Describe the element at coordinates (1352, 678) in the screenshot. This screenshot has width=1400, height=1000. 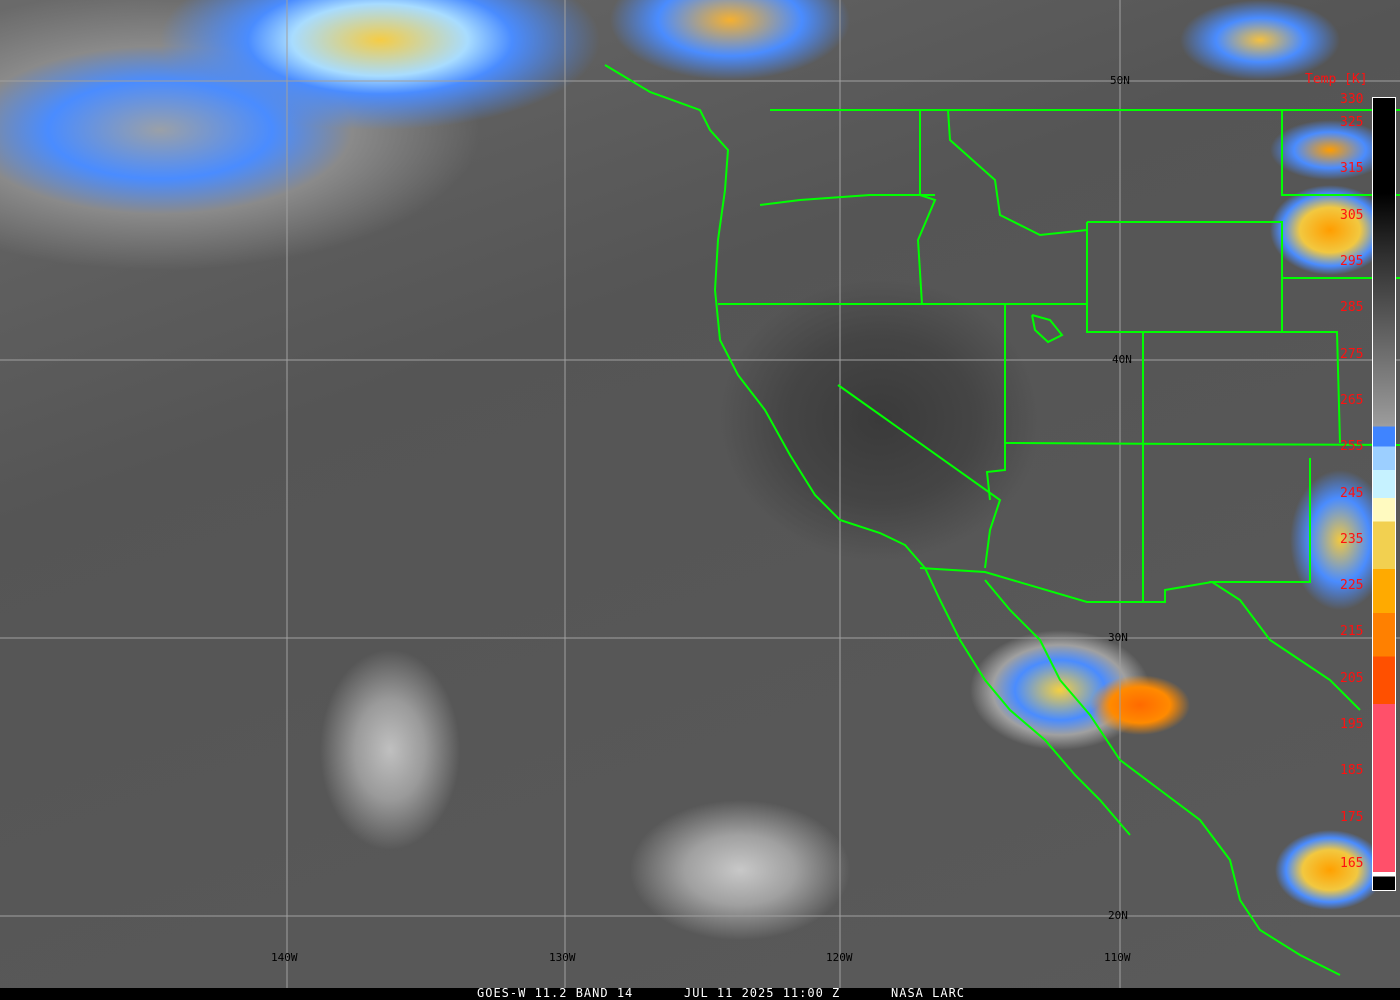
I see `colorbar-tick-205: 205` at that location.